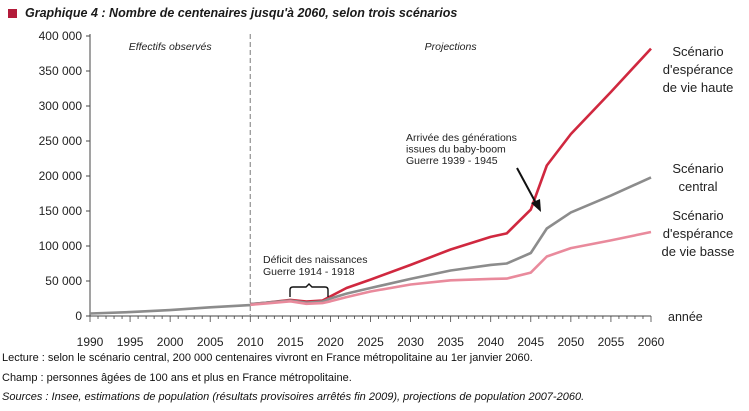 This screenshot has height=411, width=749. Describe the element at coordinates (61, 176) in the screenshot. I see `y-tick-label: 200 000` at that location.